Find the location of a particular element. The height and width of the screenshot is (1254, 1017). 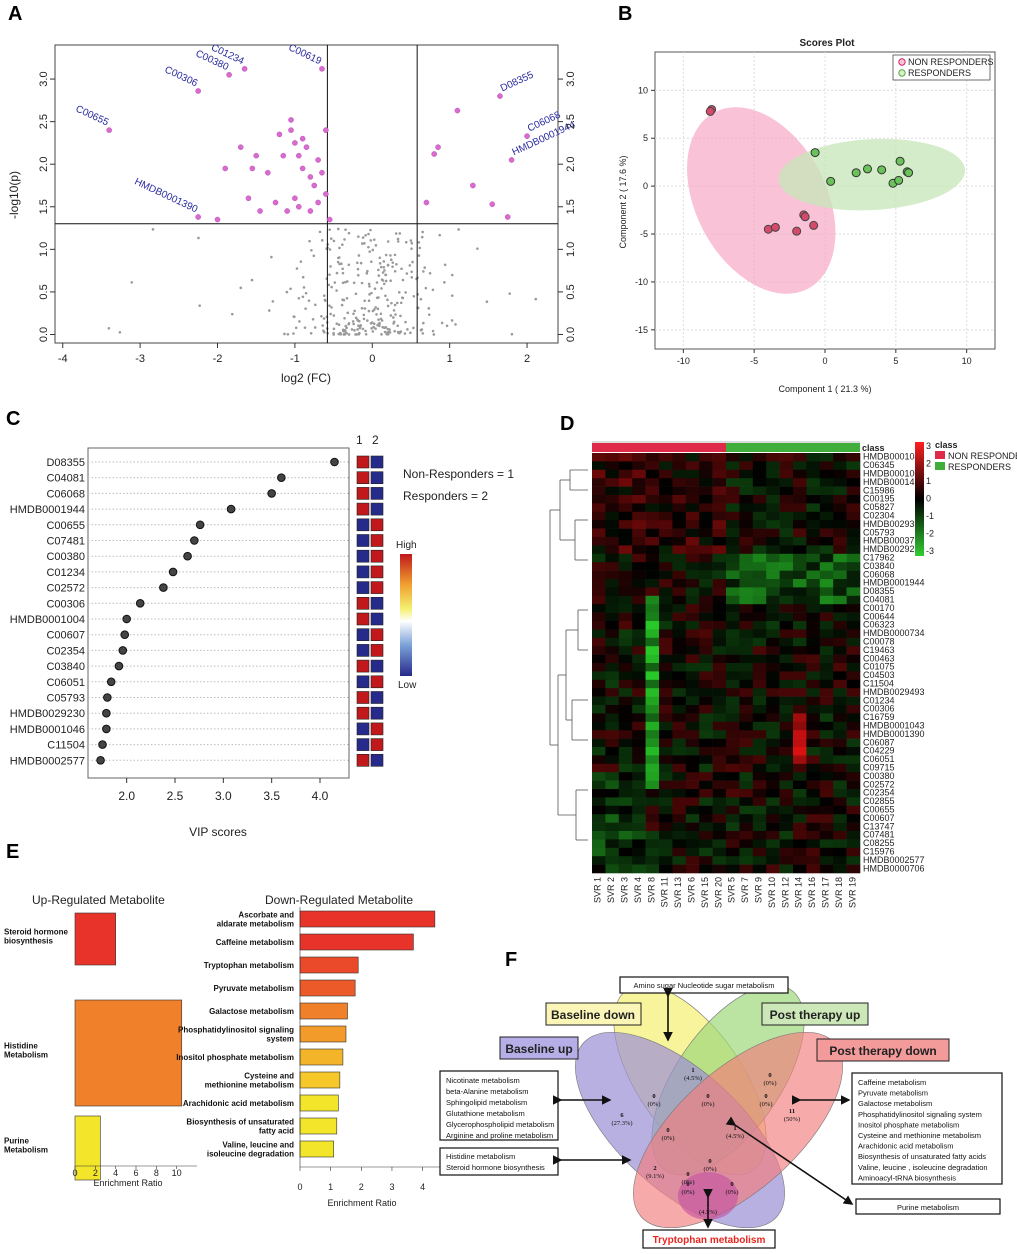

heatmap-row-label: C02572 is located at coordinates (879, 784).